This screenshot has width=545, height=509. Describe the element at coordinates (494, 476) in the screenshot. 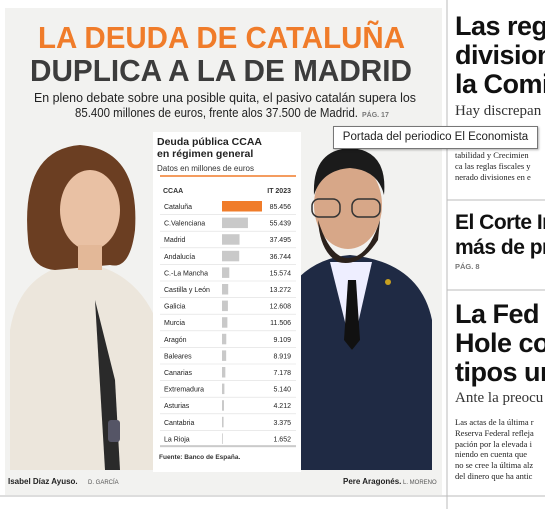

I see `story-body: del dinero que ha antic` at that location.